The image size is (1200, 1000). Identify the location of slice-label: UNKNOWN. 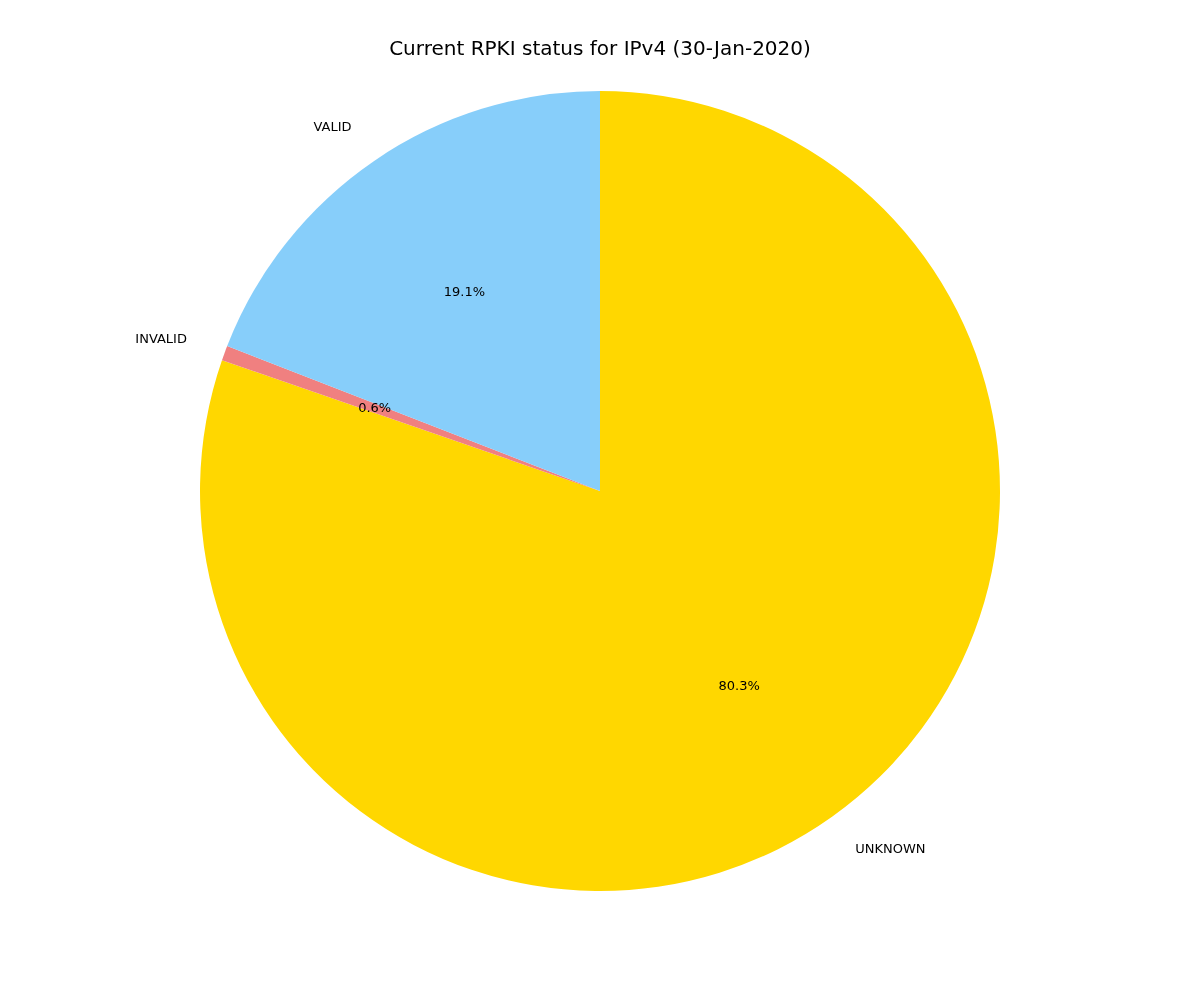
(890, 848).